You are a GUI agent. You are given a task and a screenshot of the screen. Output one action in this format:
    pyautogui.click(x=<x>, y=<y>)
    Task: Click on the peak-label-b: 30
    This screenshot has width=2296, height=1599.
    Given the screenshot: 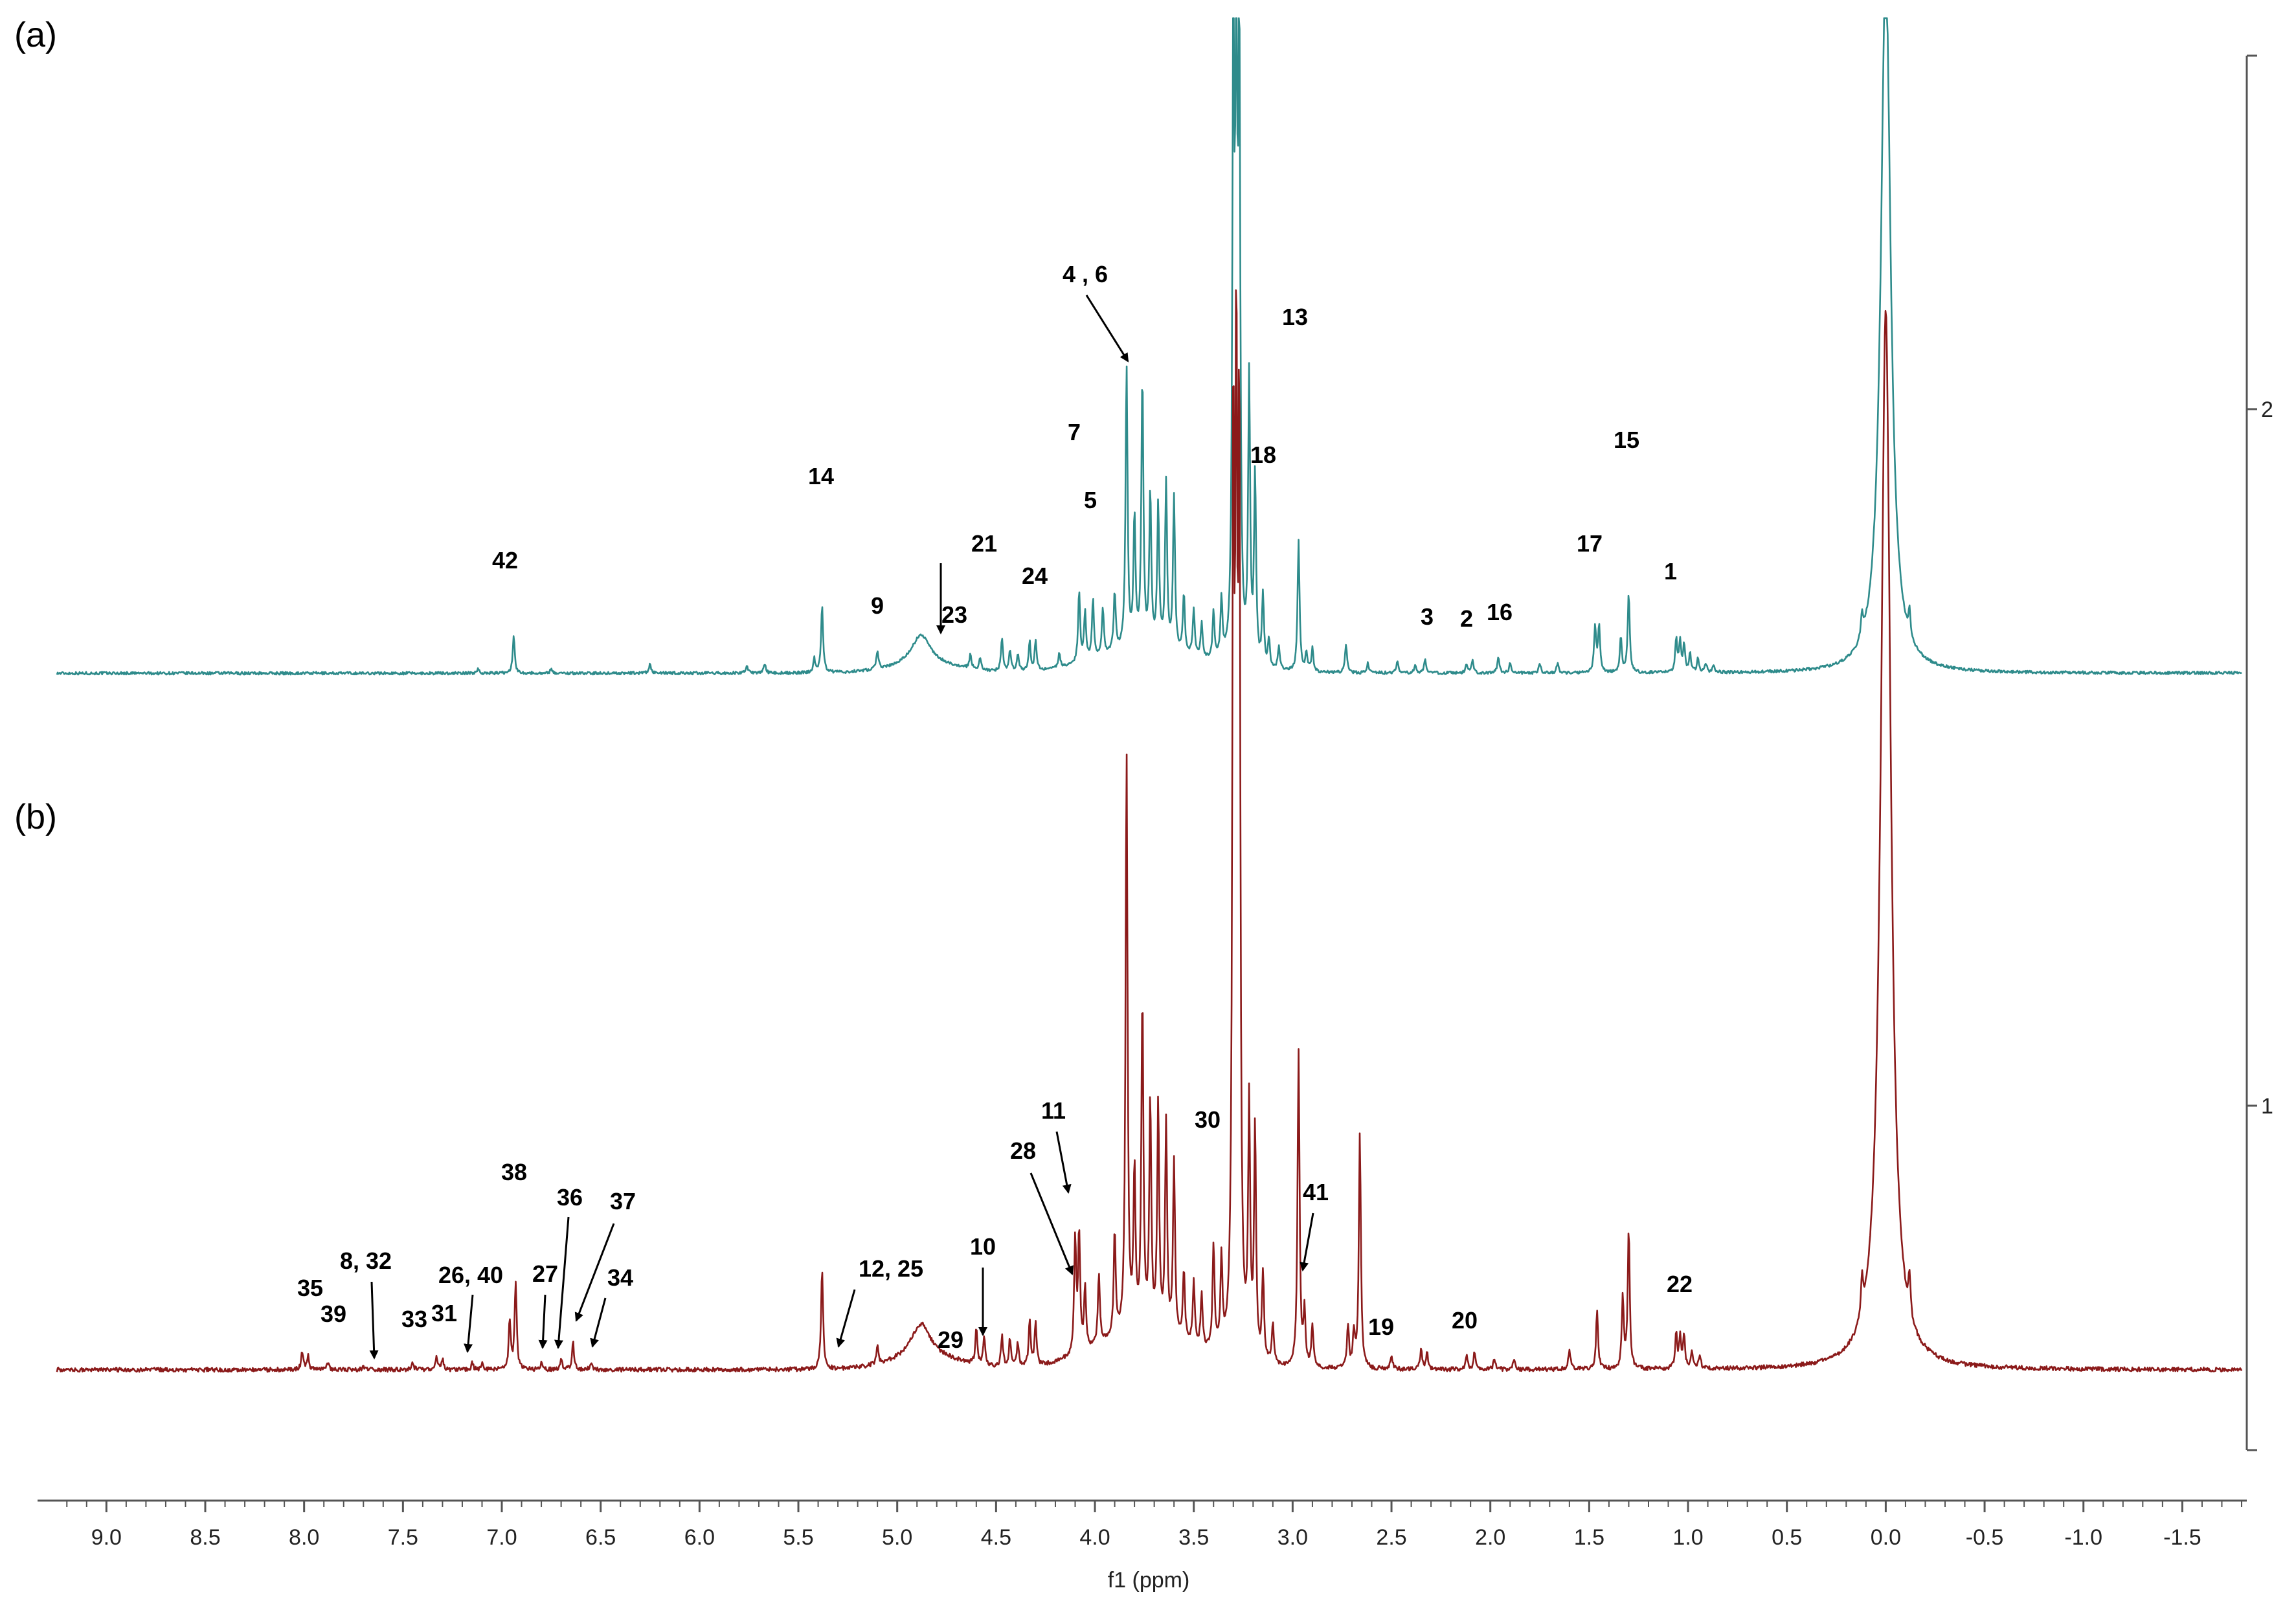 What is the action you would take?
    pyautogui.click(x=1208, y=1119)
    